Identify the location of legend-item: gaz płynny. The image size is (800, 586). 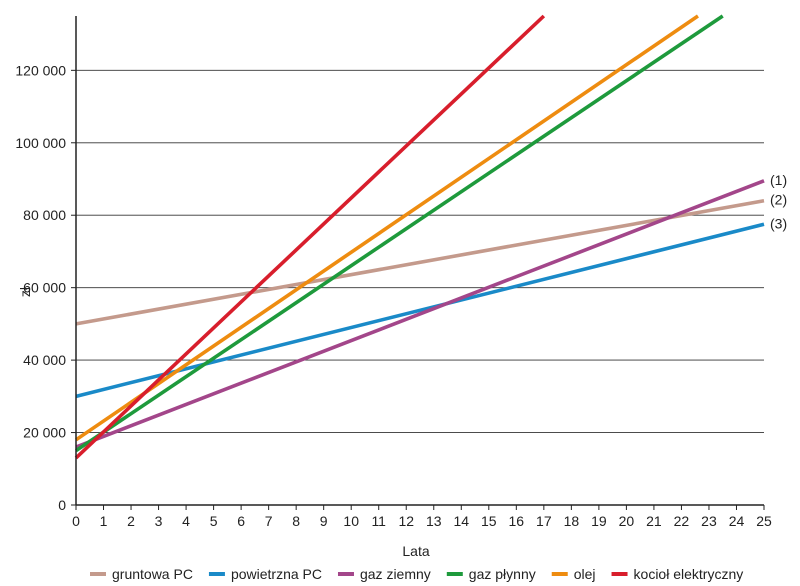
(491, 574).